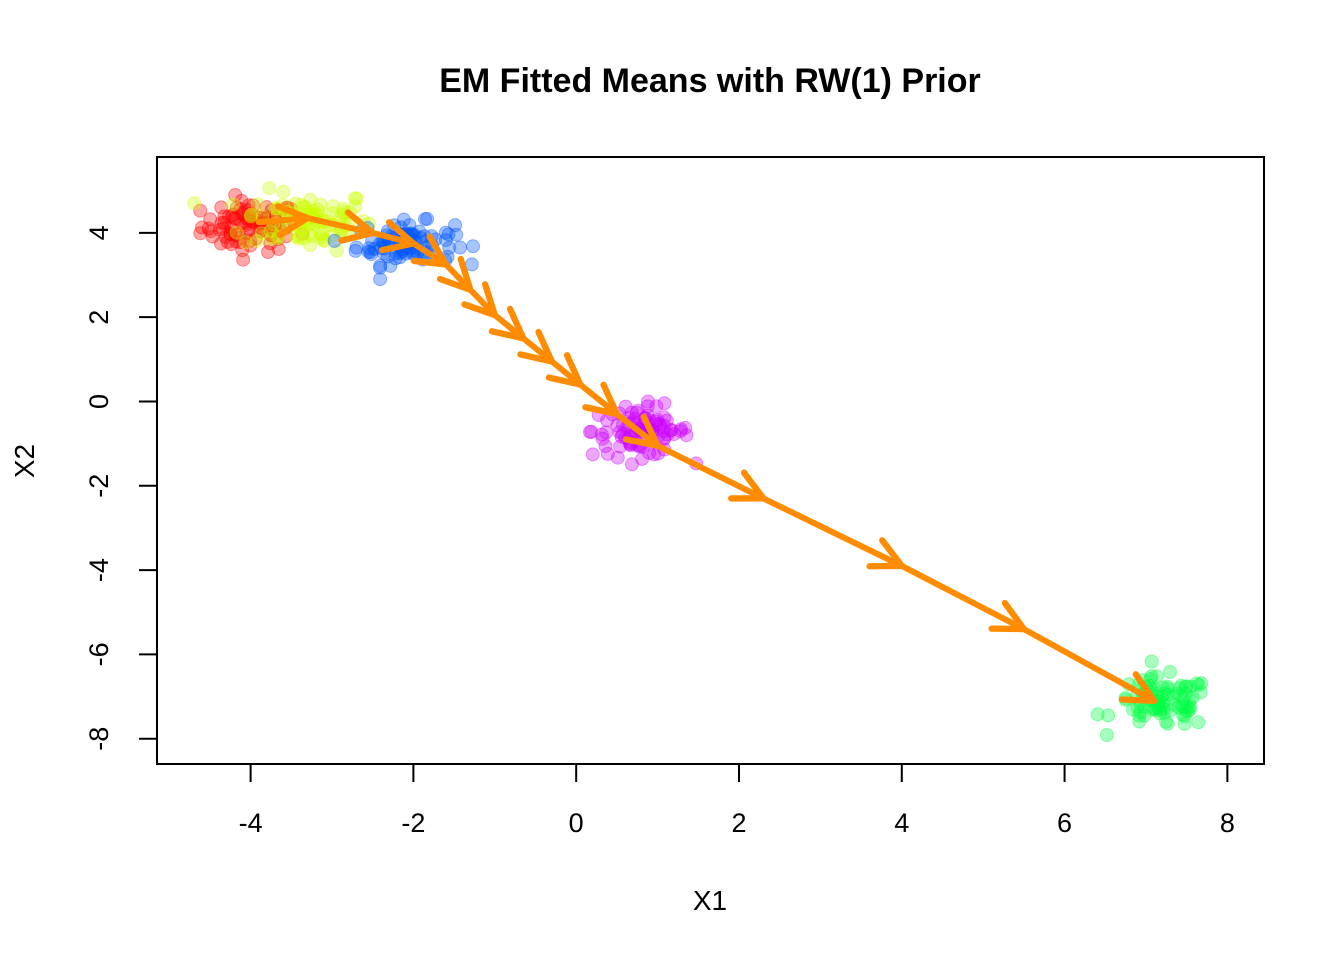  I want to click on y-tick-label: 0, so click(99, 401).